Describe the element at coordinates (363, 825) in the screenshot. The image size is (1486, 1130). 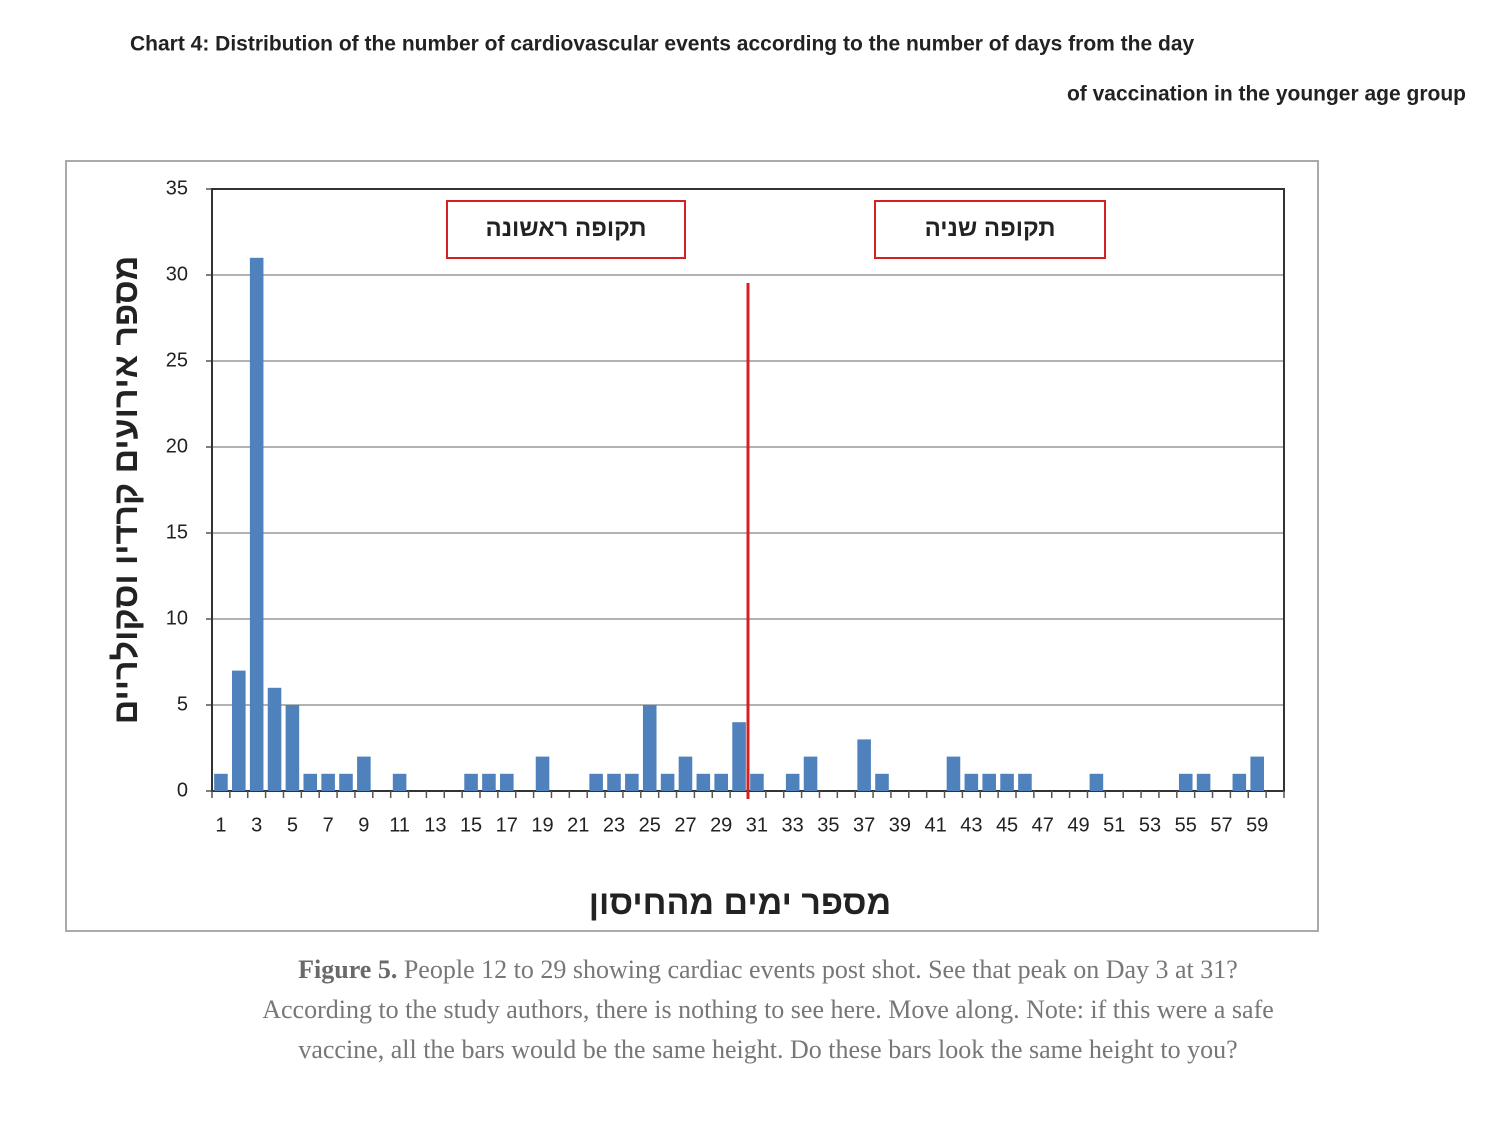
I see `x-tick-label: 9` at that location.